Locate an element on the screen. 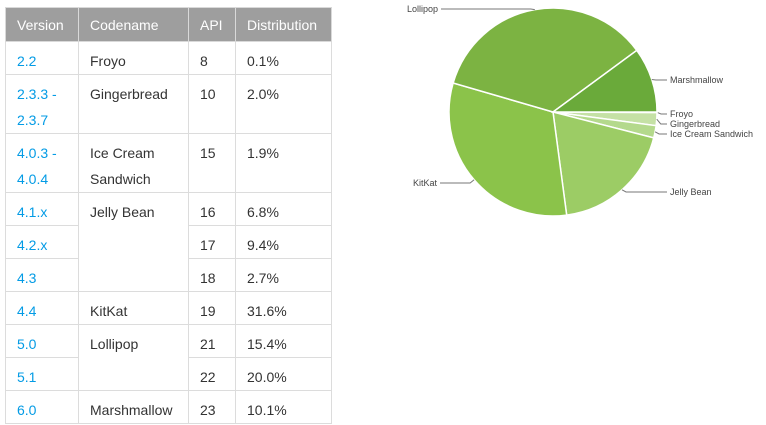  leader-line-kitkat is located at coordinates (457, 181).